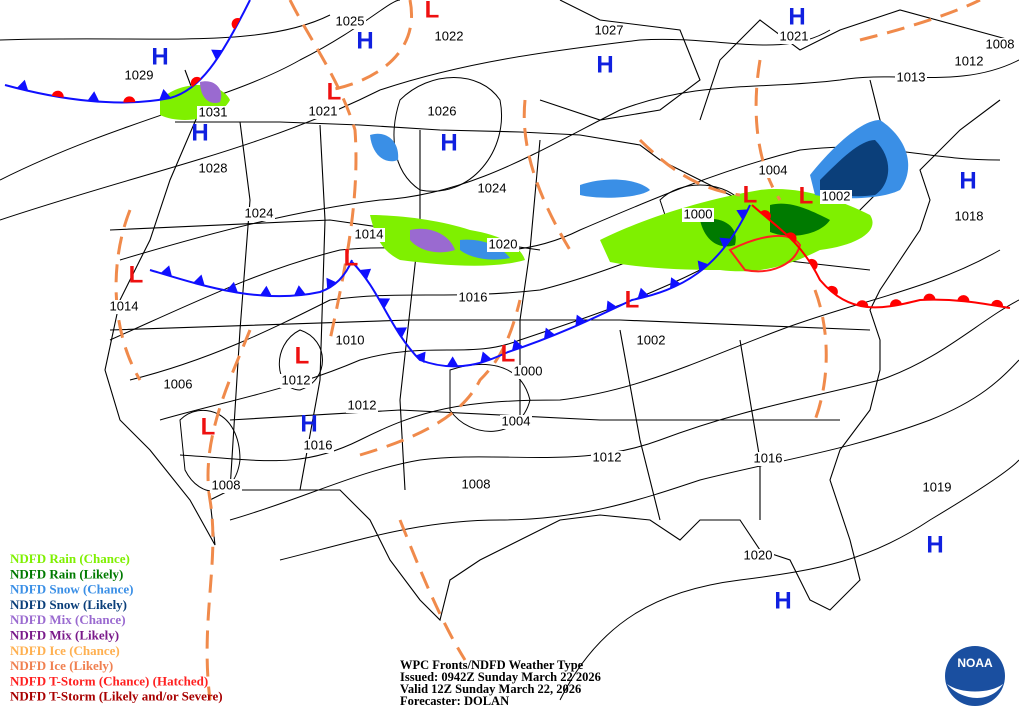  I want to click on isobar-label: 1019, so click(937, 486).